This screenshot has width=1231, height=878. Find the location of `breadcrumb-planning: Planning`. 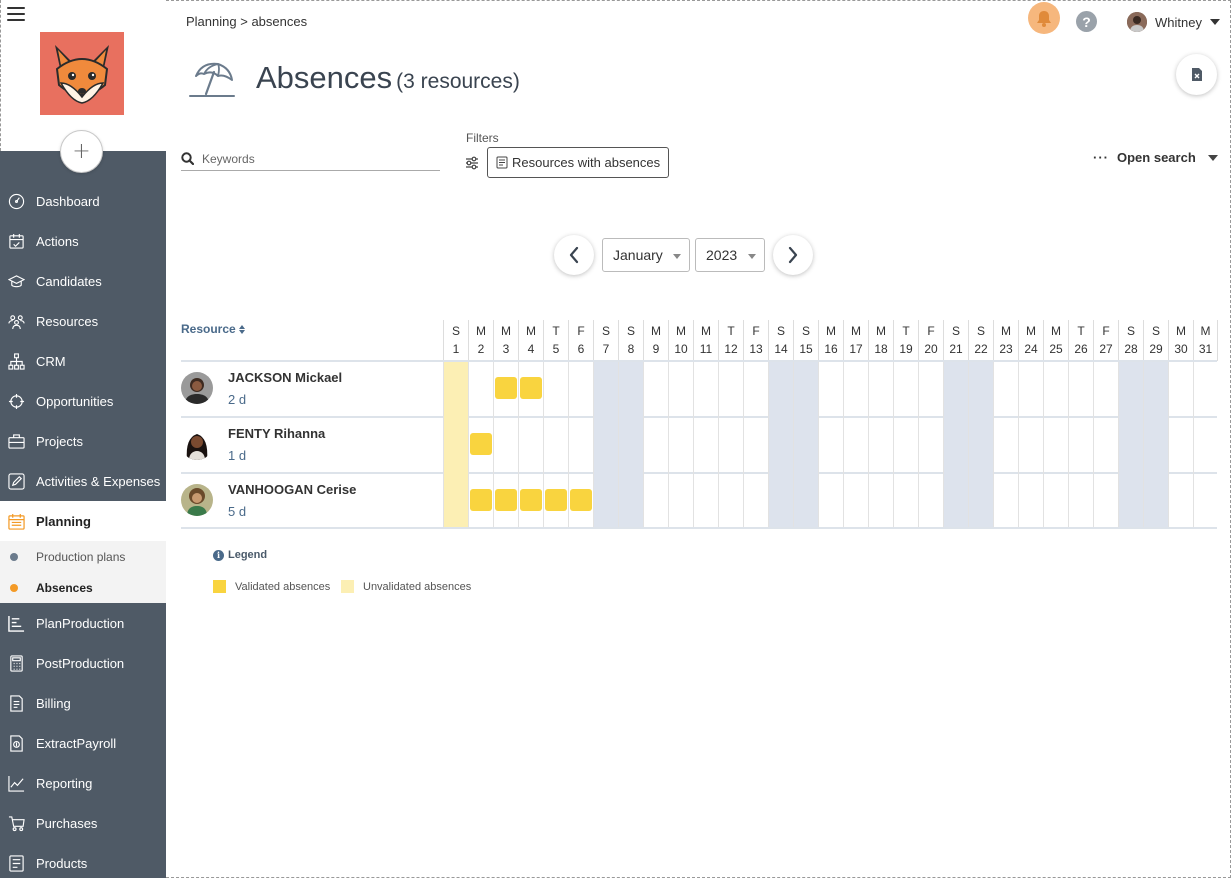

breadcrumb-planning: Planning is located at coordinates (211, 21).